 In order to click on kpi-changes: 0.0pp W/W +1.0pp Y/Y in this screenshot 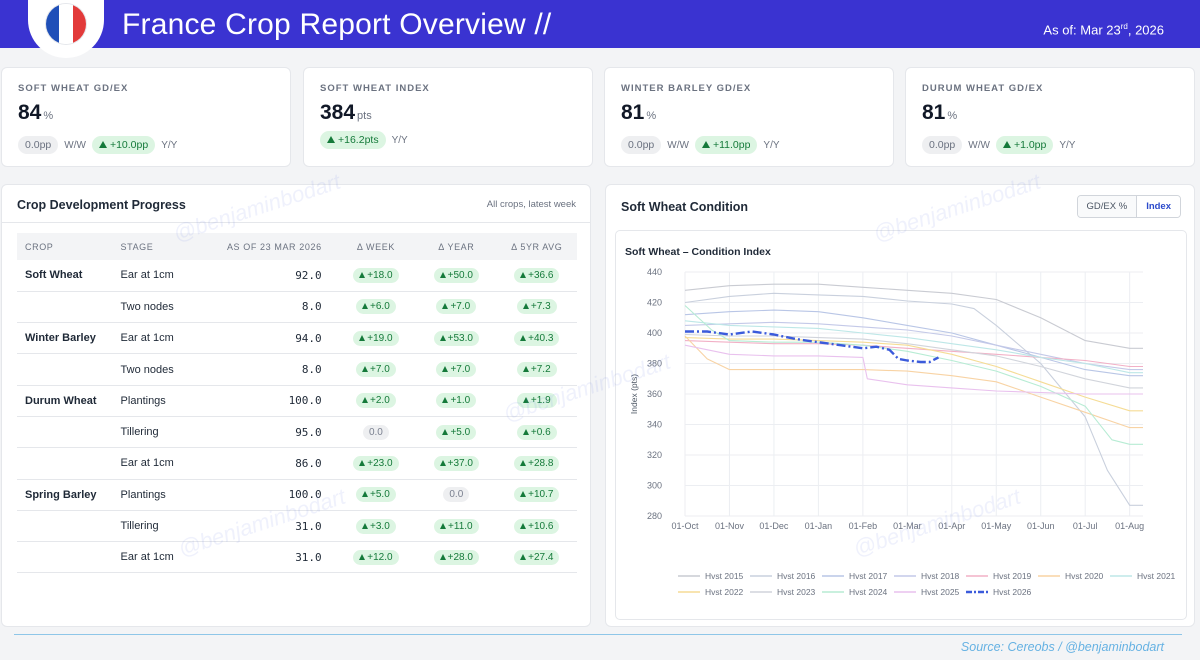, I will do `click(998, 145)`.